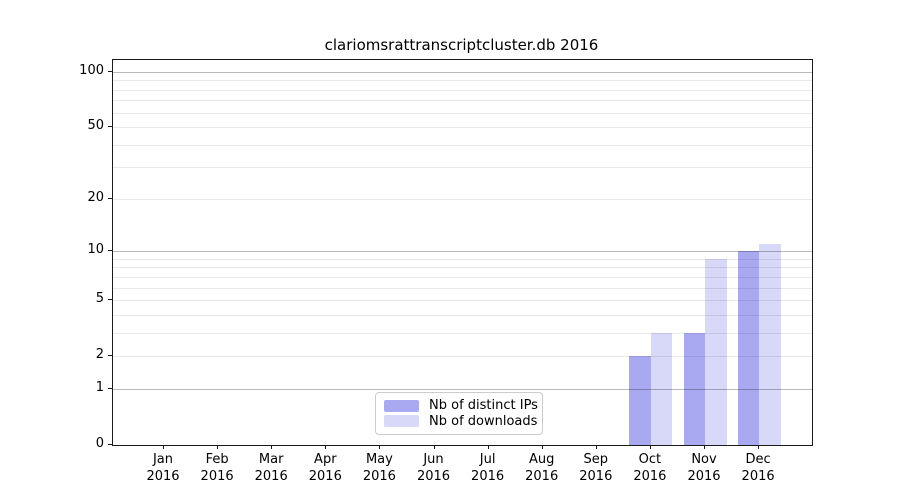 This screenshot has width=900, height=500. I want to click on x-tick-month: Jan, so click(163, 459).